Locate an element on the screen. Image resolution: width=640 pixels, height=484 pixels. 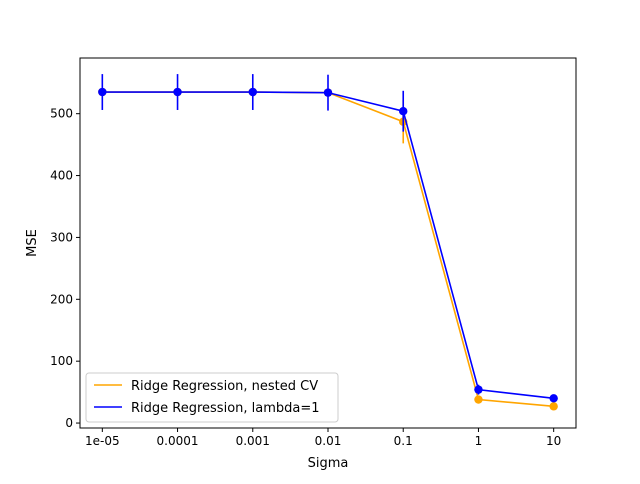
y-tick-label: 0 is located at coordinates (69, 423).